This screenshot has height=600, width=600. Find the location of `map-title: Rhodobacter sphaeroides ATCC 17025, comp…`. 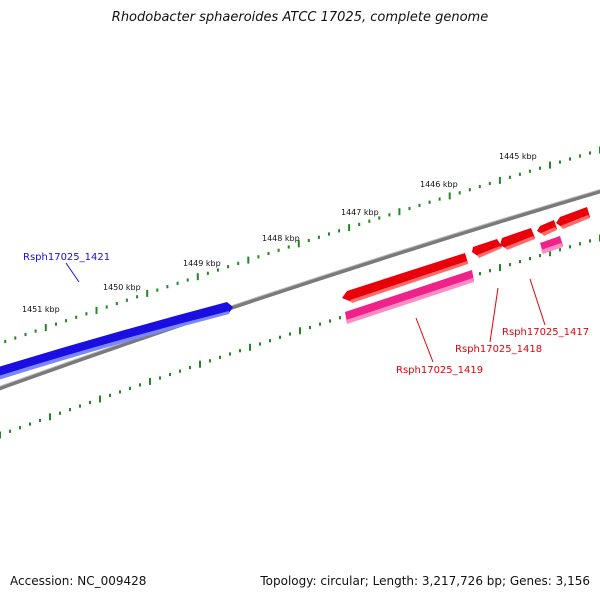

map-title: Rhodobacter sphaeroides ATCC 17025, comp… is located at coordinates (300, 17).